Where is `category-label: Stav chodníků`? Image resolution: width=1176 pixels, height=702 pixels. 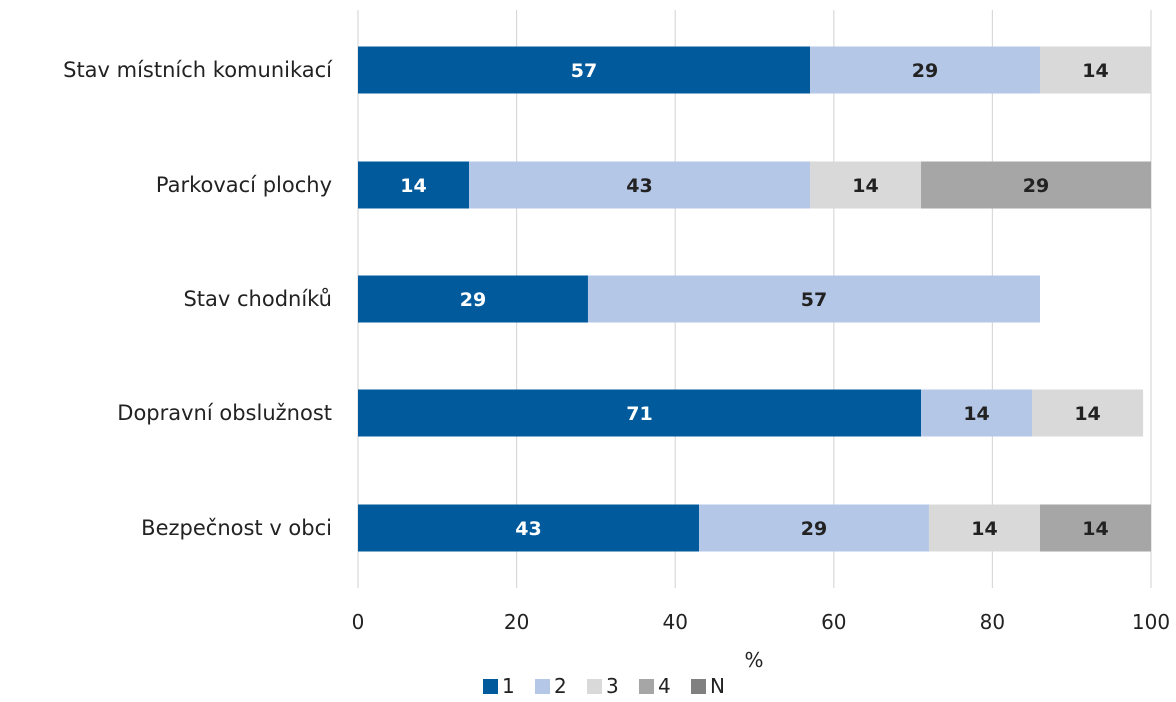 category-label: Stav chodníků is located at coordinates (257, 299).